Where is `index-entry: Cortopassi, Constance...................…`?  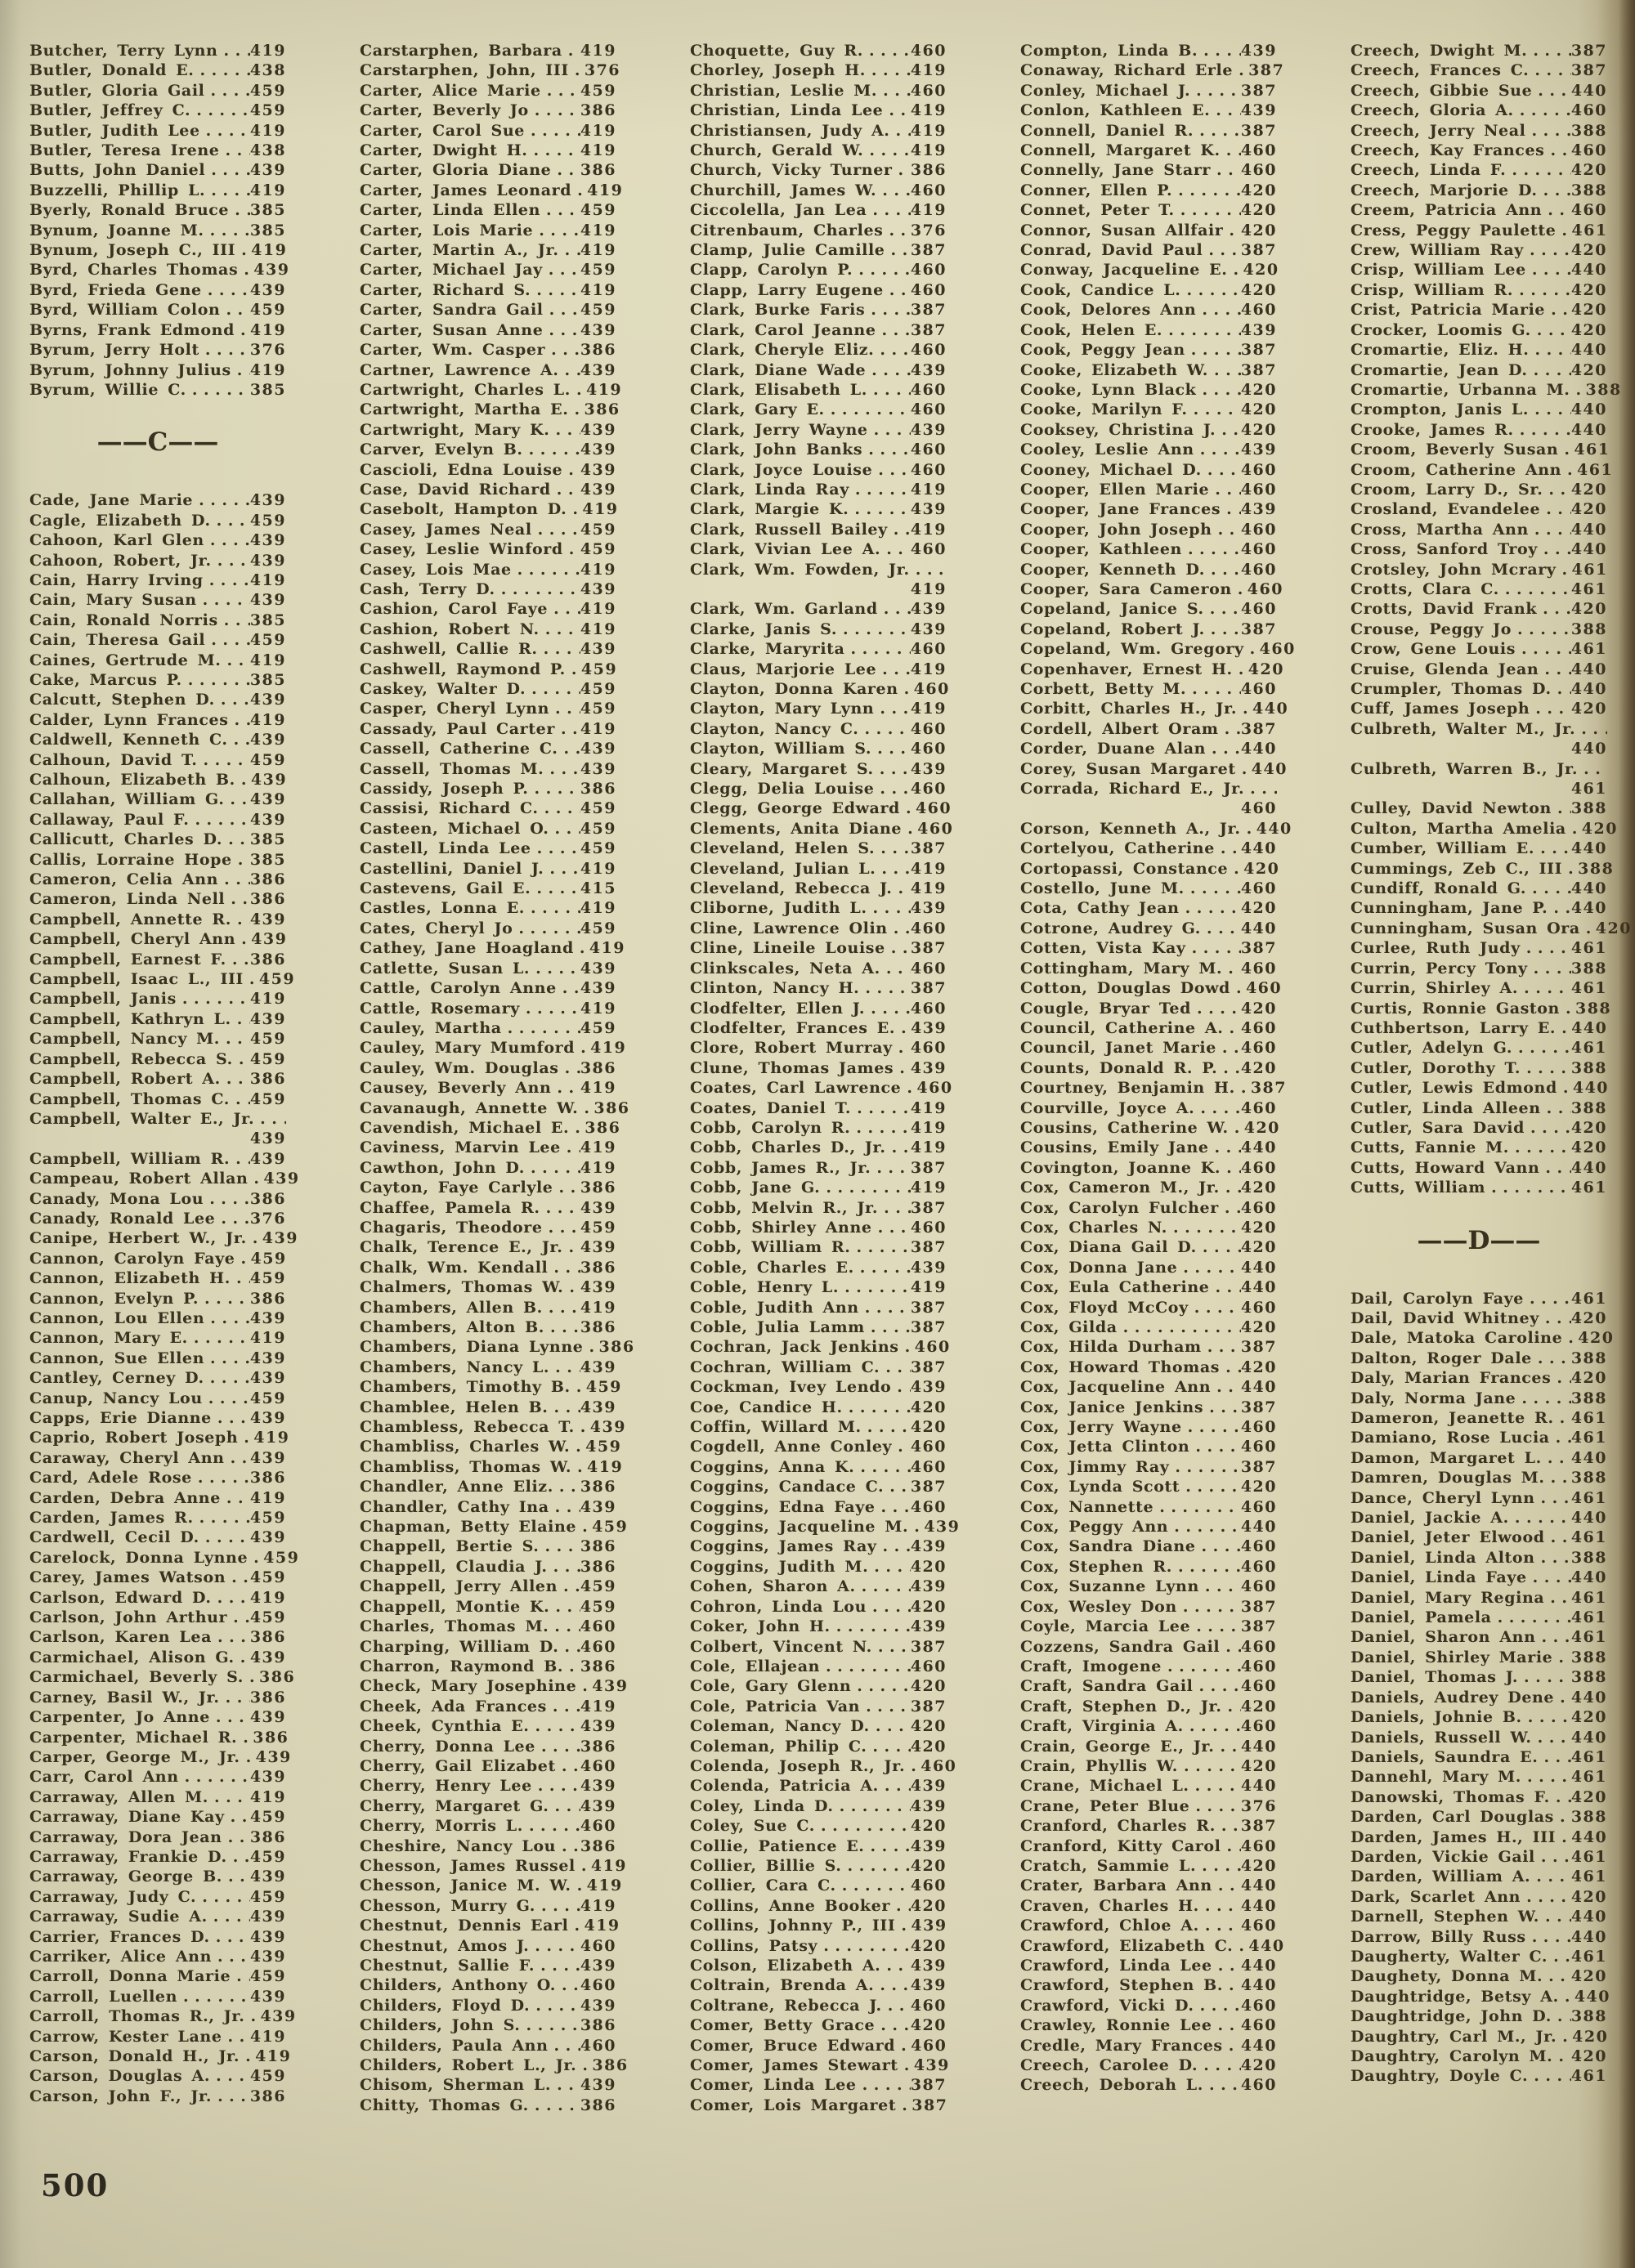 index-entry: Cortopassi, Constance...................… is located at coordinates (1149, 869).